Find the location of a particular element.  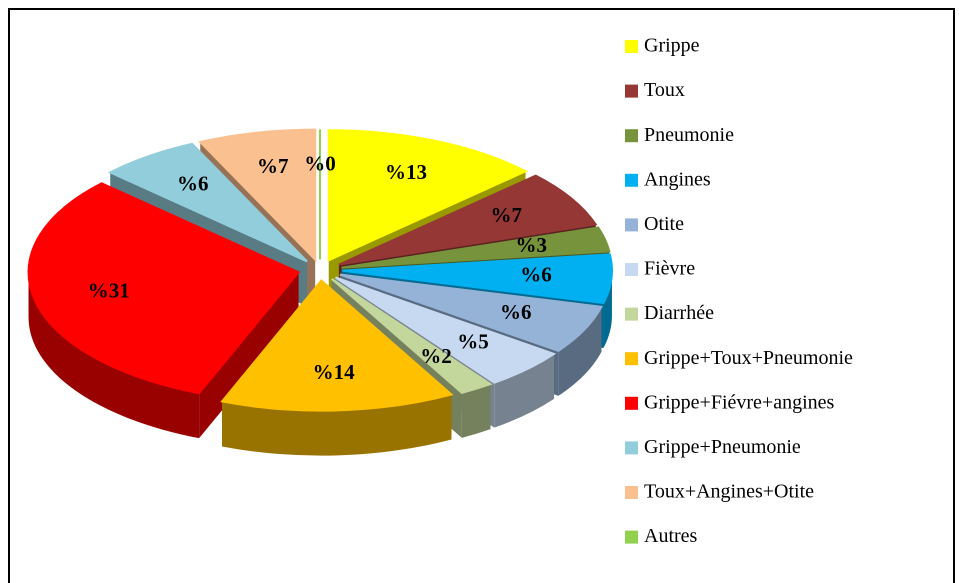

legend-label: Toux is located at coordinates (664, 90).